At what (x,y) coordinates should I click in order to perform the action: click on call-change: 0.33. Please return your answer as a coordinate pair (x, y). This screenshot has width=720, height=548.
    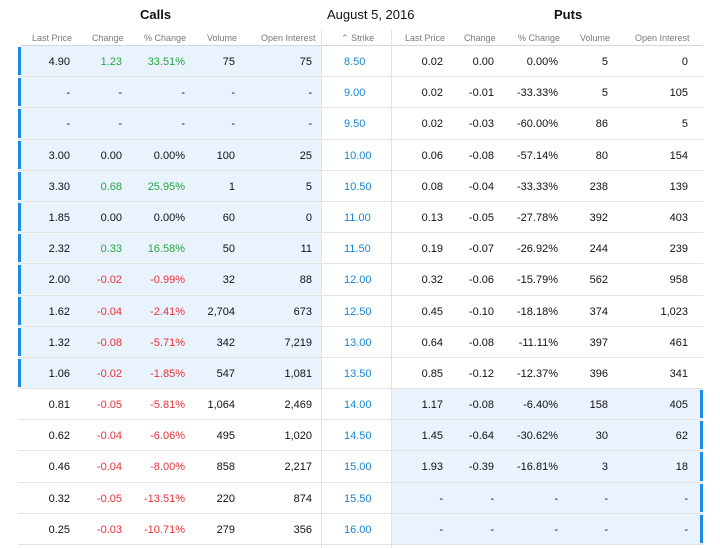
    Looking at the image, I should click on (111, 249).